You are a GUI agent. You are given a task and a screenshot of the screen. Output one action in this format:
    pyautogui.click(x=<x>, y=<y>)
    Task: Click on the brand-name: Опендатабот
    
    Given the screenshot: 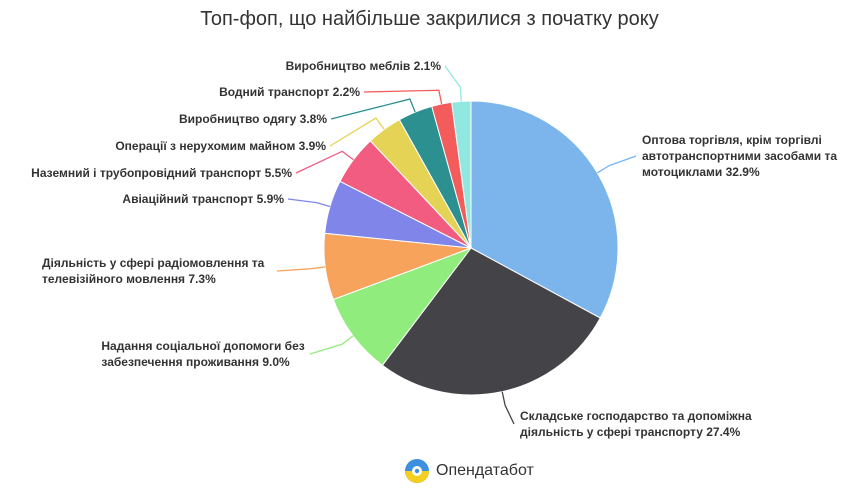 What is the action you would take?
    pyautogui.click(x=485, y=470)
    